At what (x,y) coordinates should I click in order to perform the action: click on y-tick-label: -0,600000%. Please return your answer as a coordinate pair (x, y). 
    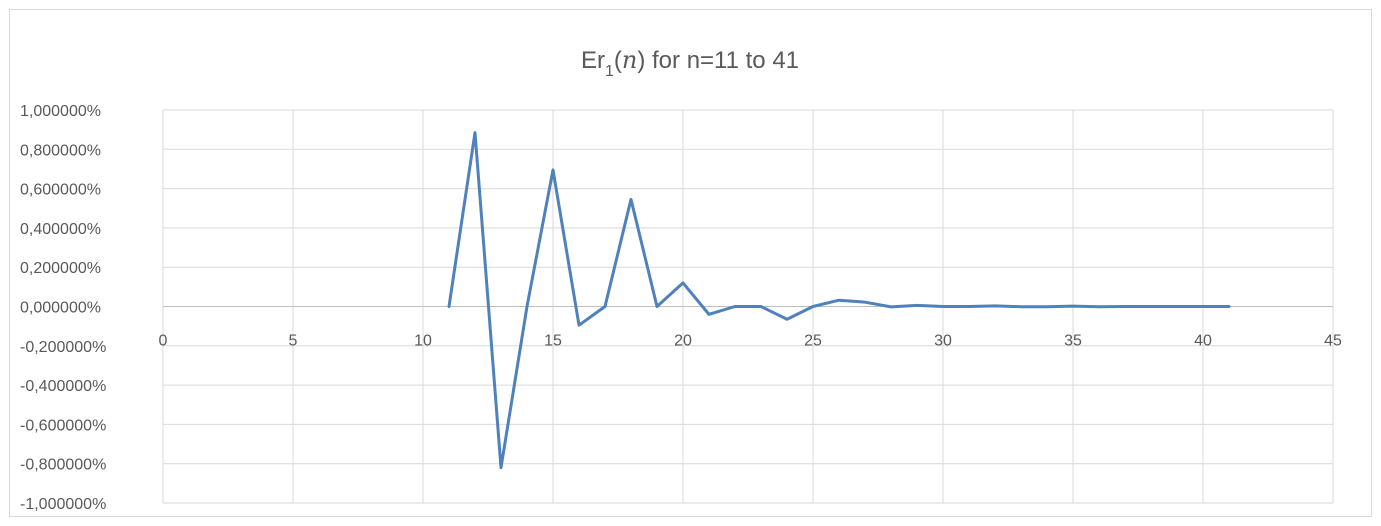
    Looking at the image, I should click on (63, 425).